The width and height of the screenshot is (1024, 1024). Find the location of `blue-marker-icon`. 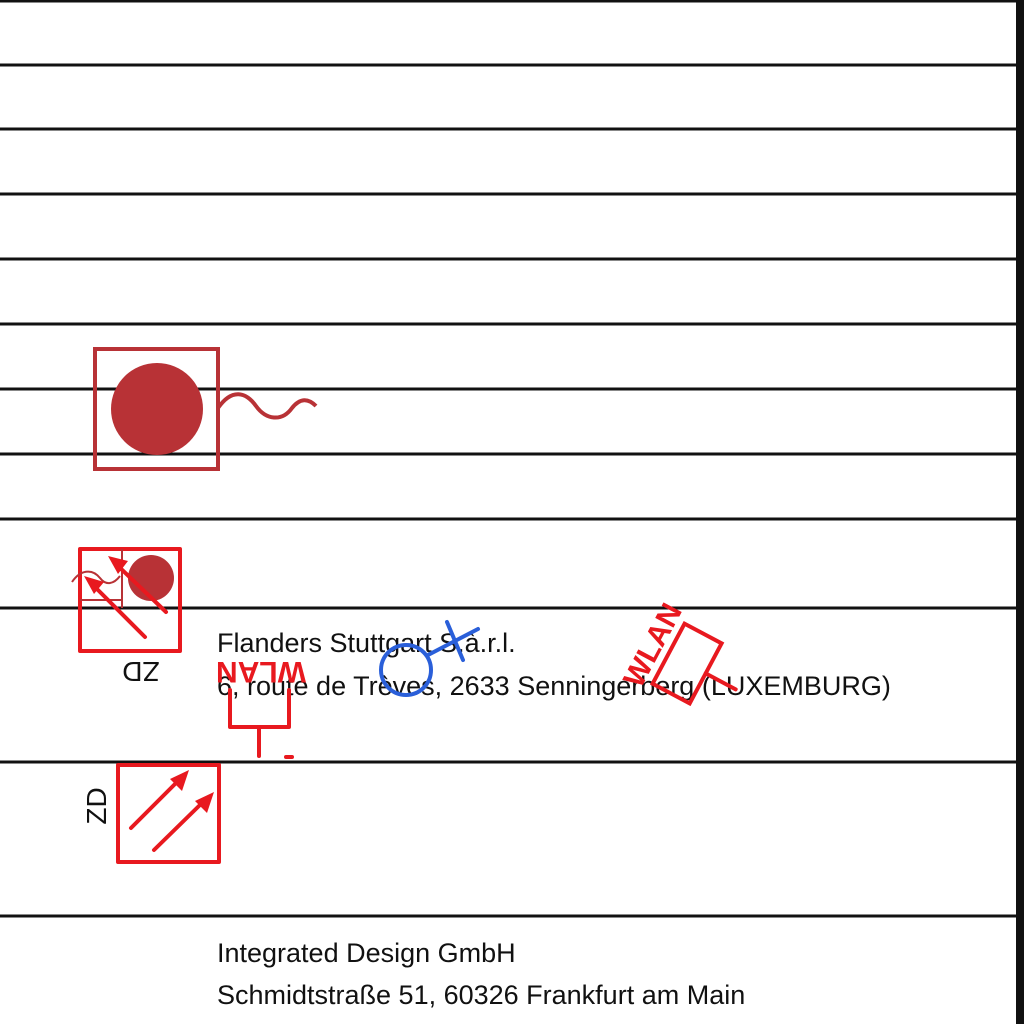

blue-marker-icon is located at coordinates (429, 658).